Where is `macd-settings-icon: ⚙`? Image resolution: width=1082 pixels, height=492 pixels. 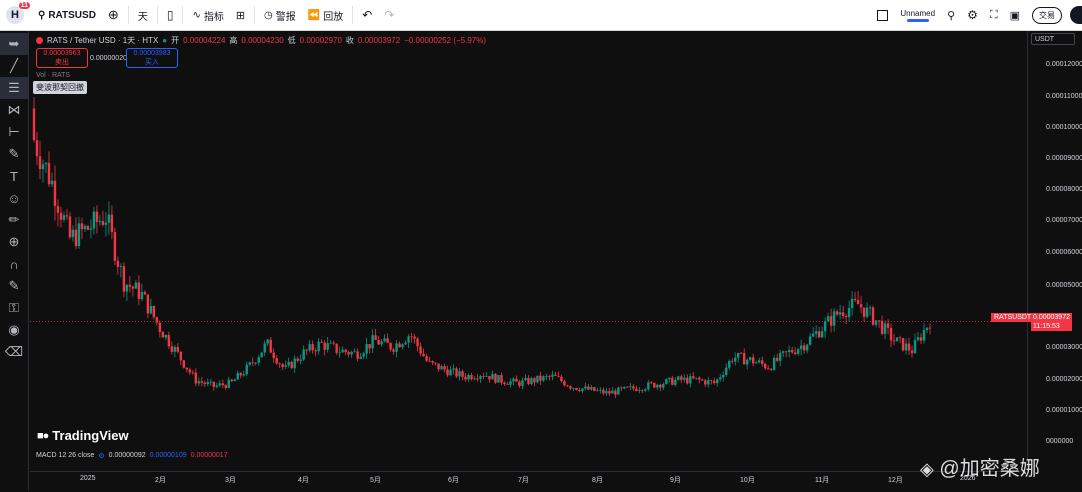
macd-settings-icon: ⚙ is located at coordinates (101, 456).